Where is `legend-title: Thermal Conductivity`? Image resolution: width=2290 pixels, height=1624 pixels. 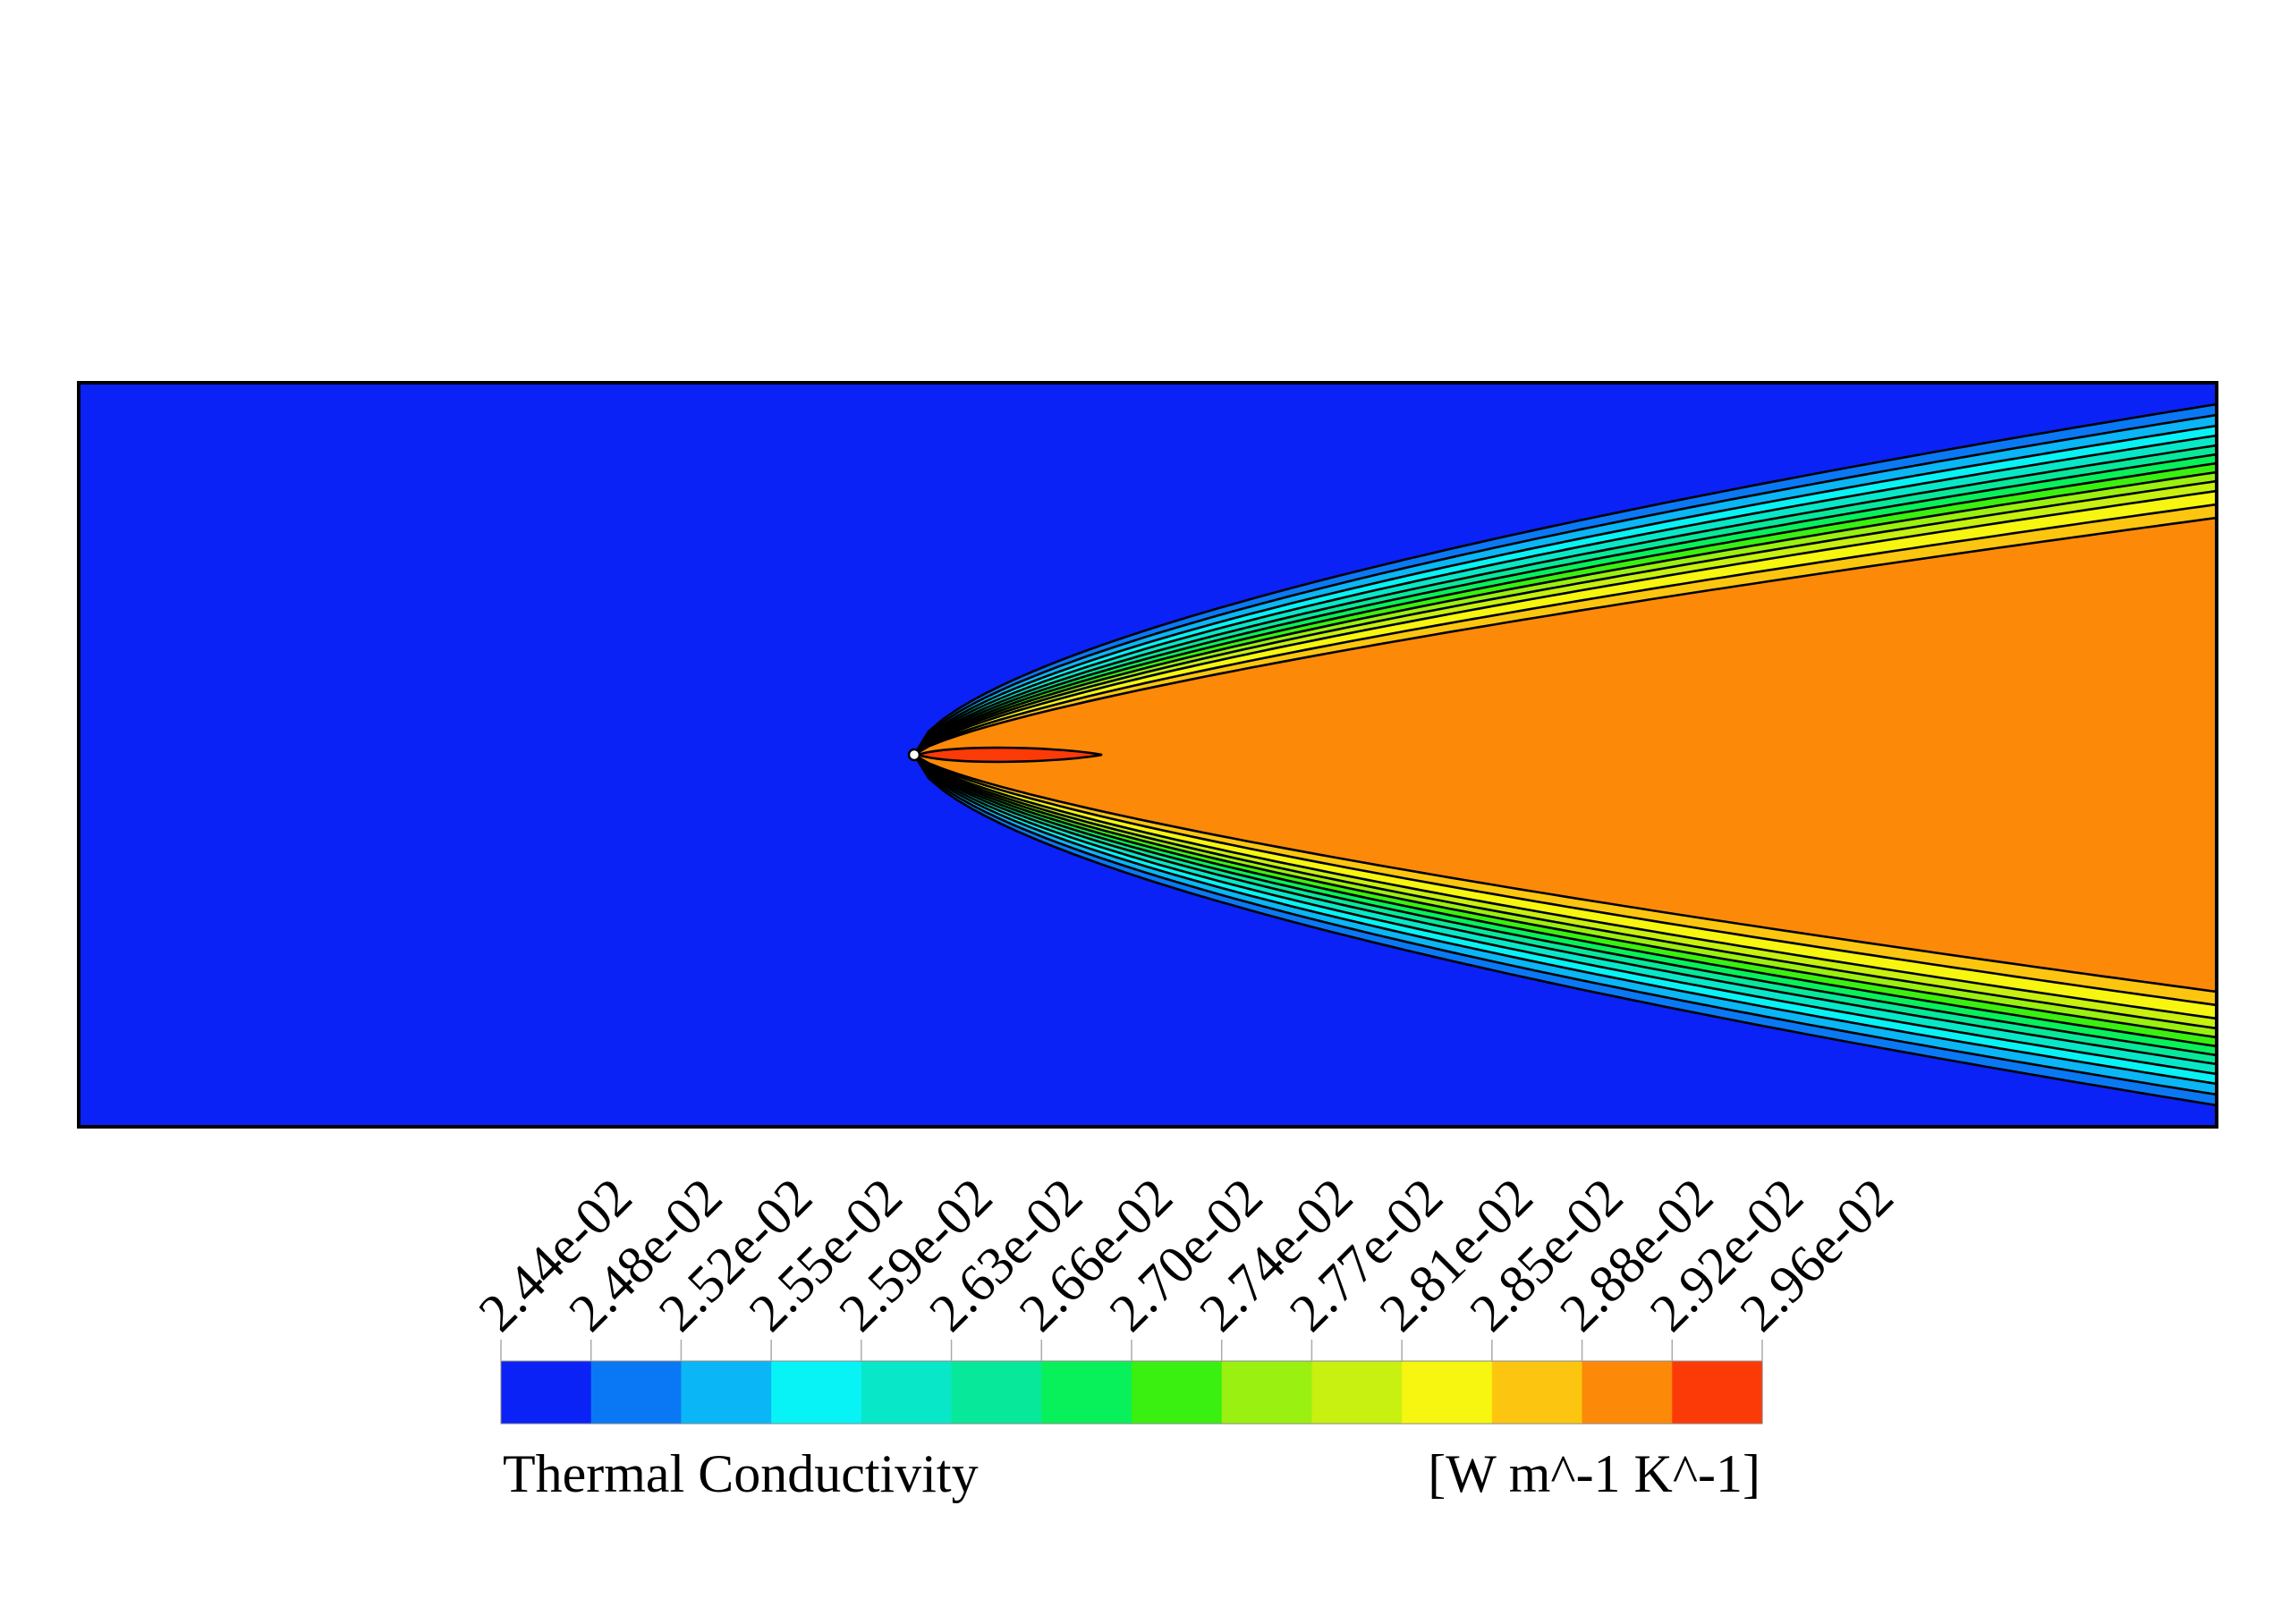
legend-title: Thermal Conductivity is located at coordinates (741, 1473).